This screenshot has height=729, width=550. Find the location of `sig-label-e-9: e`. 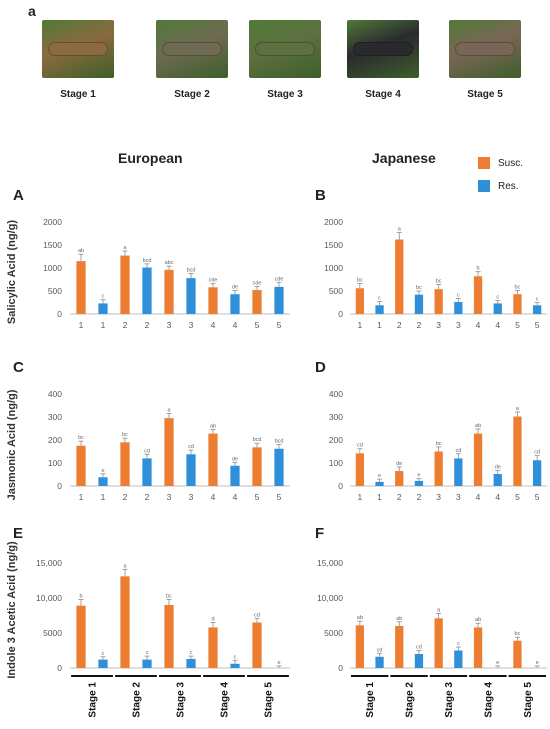

sig-label-e-9: e is located at coordinates (278, 663).